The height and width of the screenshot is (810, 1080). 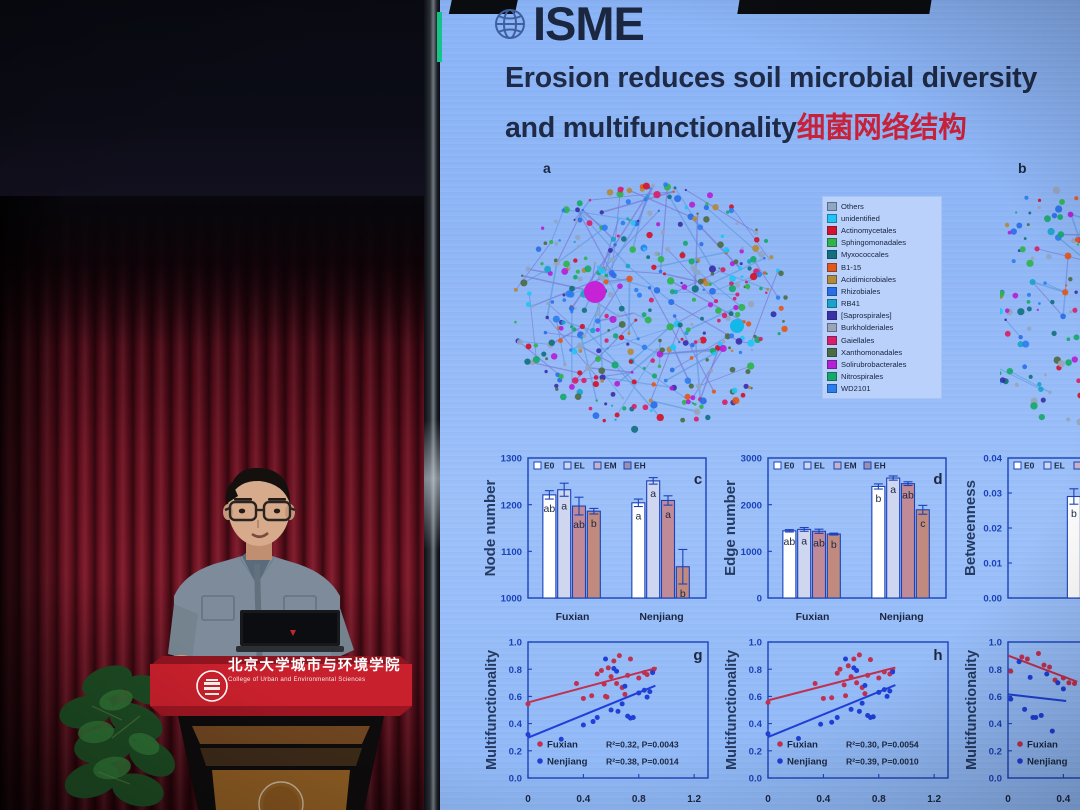 What do you see at coordinates (771, 78) in the screenshot?
I see `slide-title-line1: Erosion reduces soil microbial diversity` at bounding box center [771, 78].